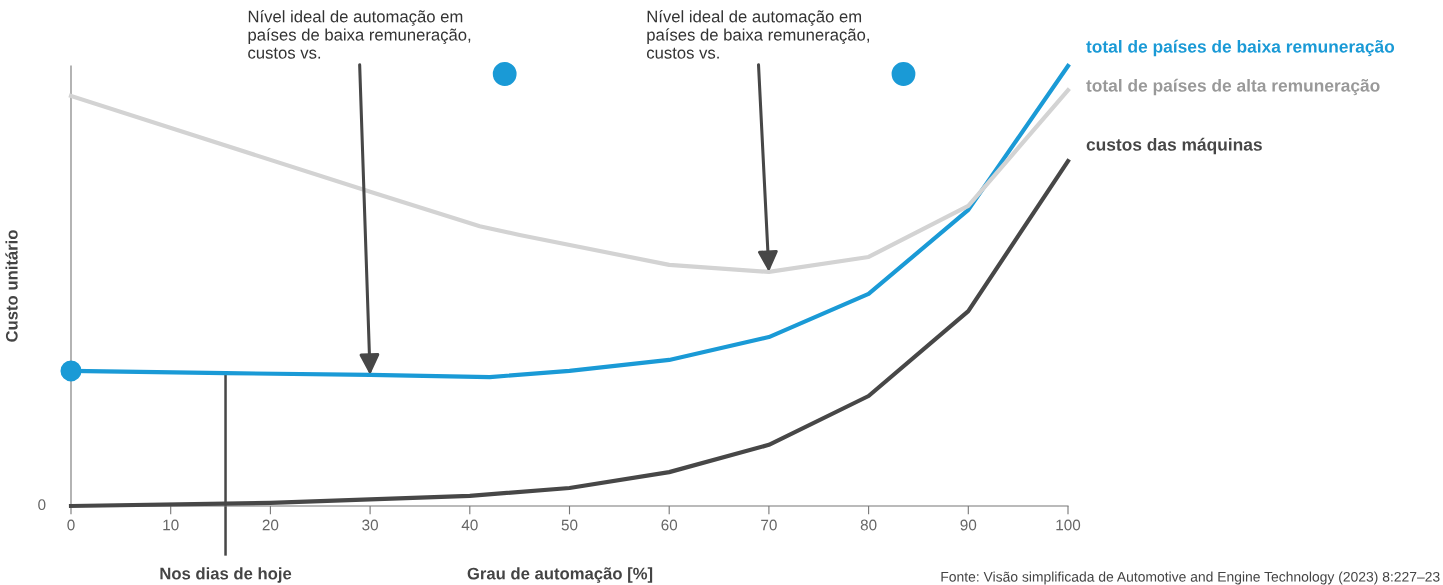  What do you see at coordinates (569, 525) in the screenshot?
I see `x-tick-label: 50` at bounding box center [569, 525].